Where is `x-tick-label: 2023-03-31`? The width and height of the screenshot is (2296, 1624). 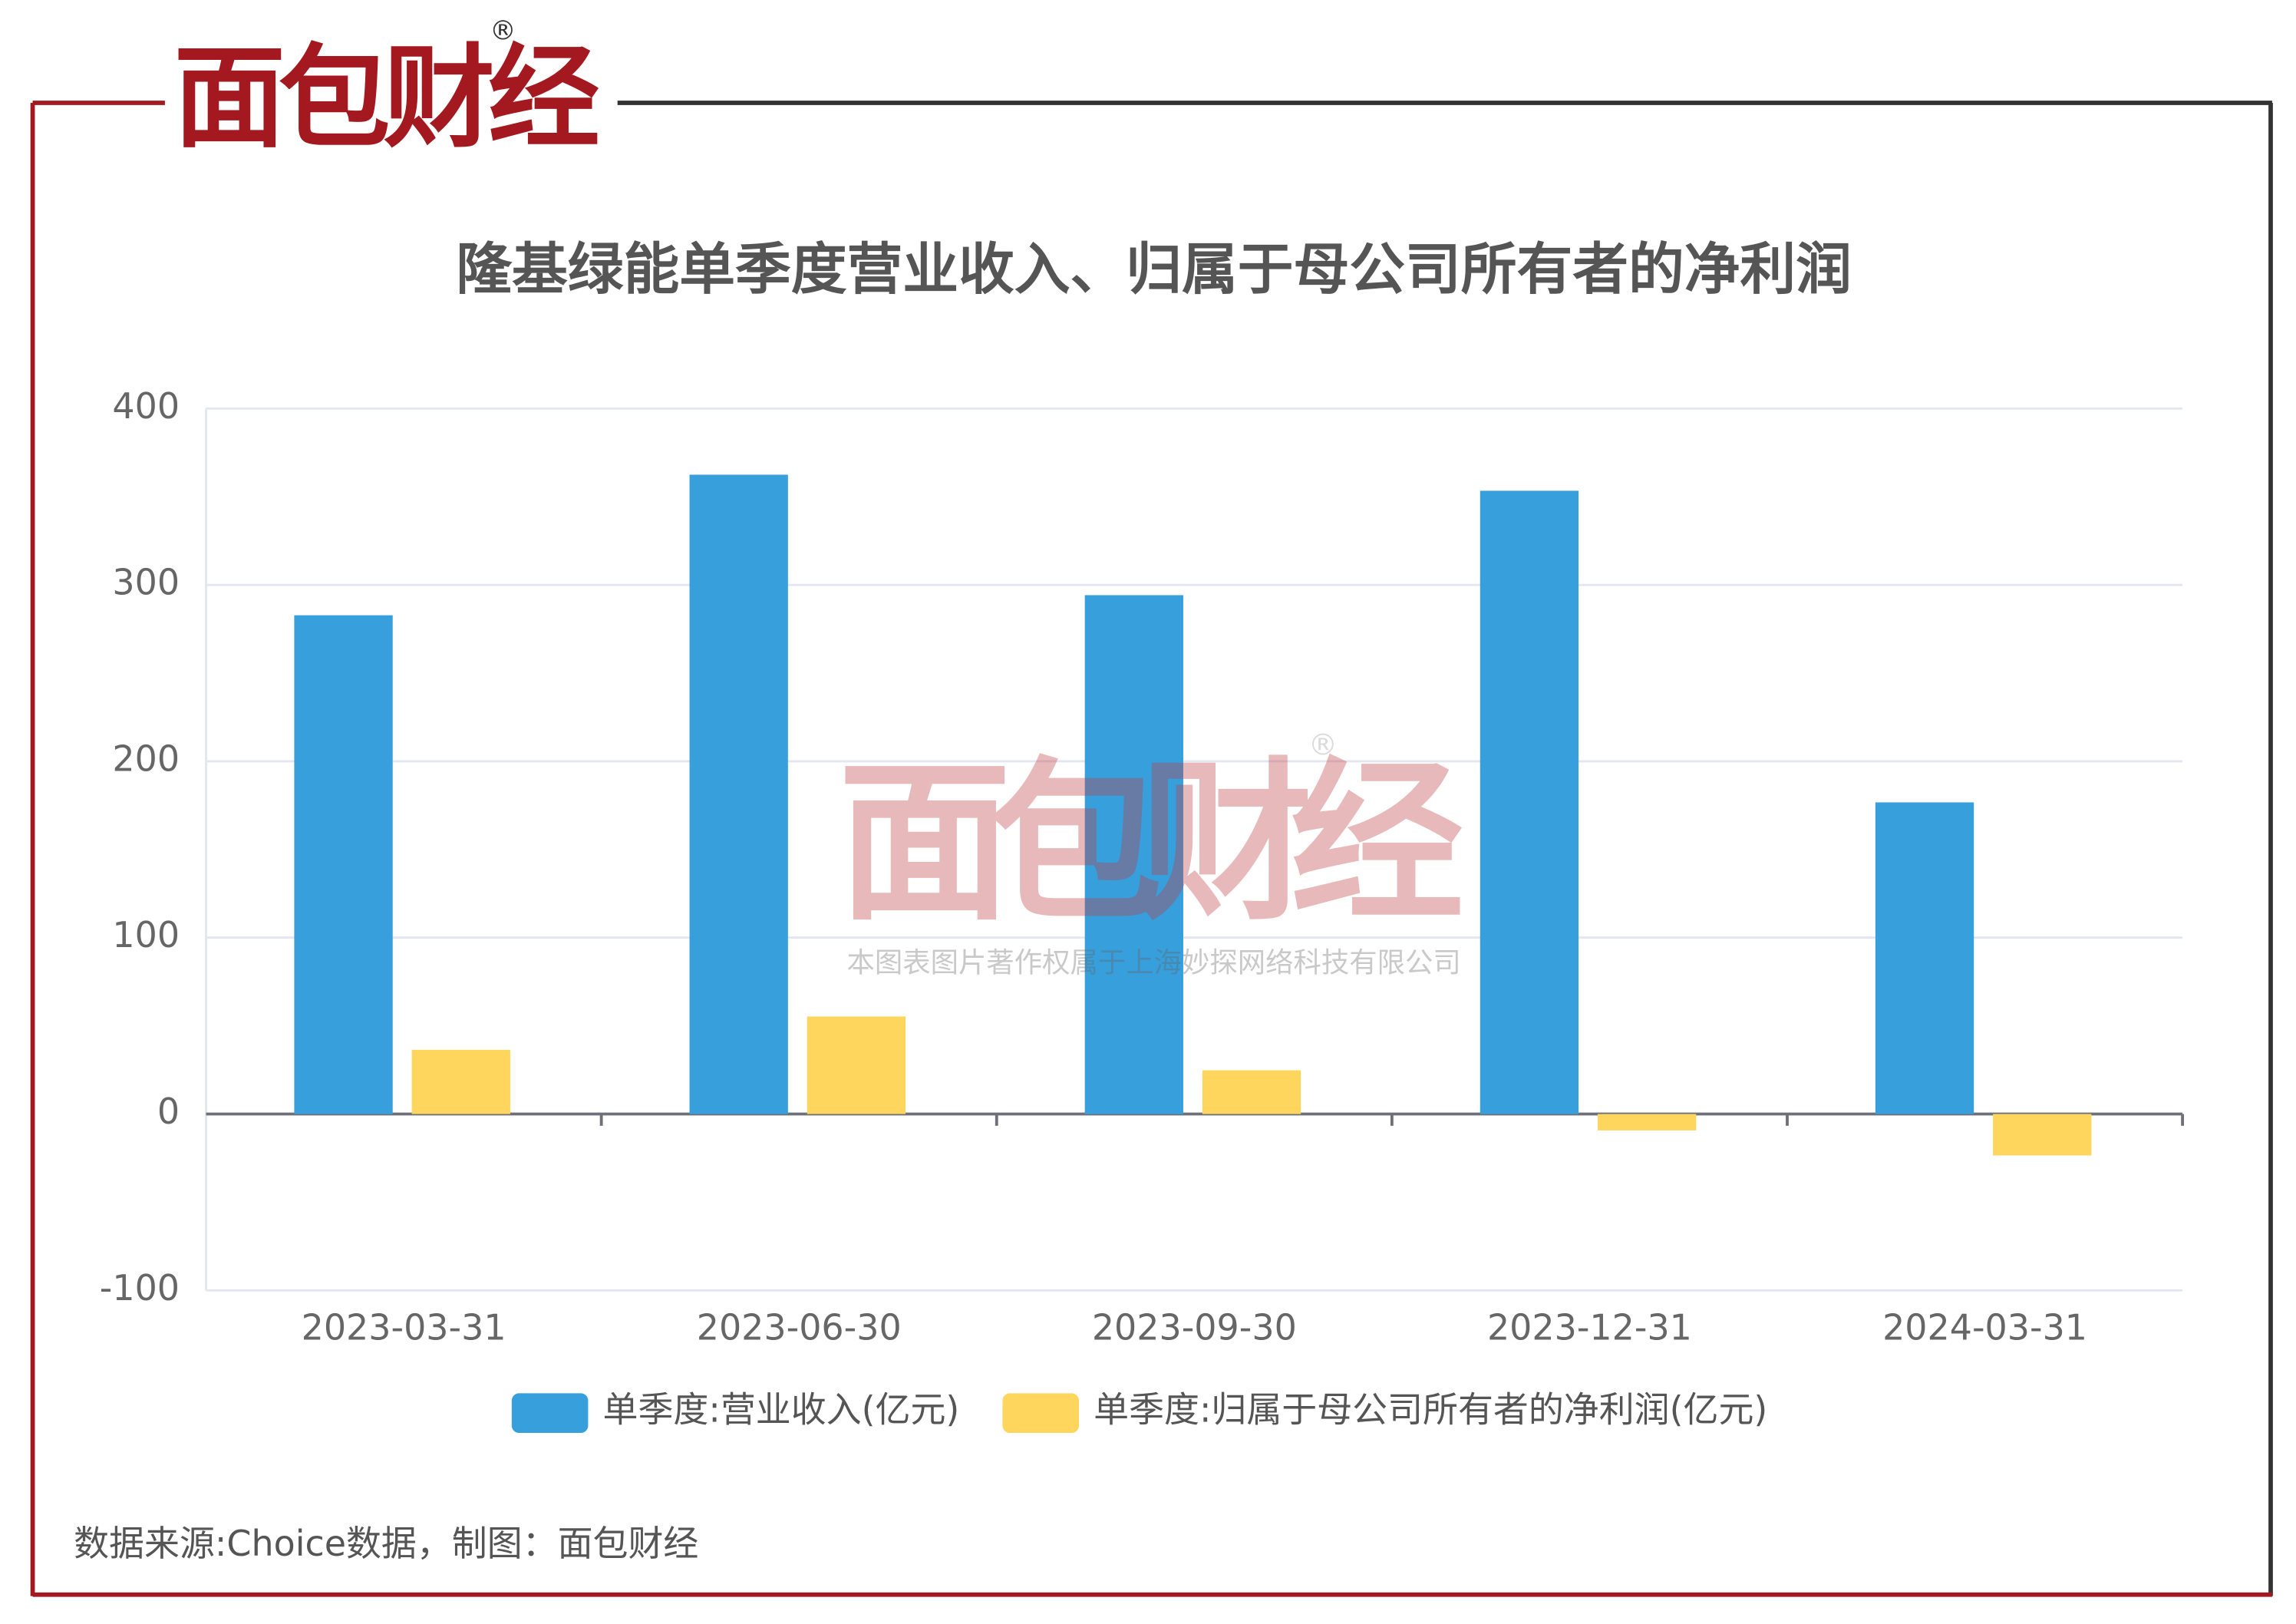 x-tick-label: 2023-03-31 is located at coordinates (404, 1327).